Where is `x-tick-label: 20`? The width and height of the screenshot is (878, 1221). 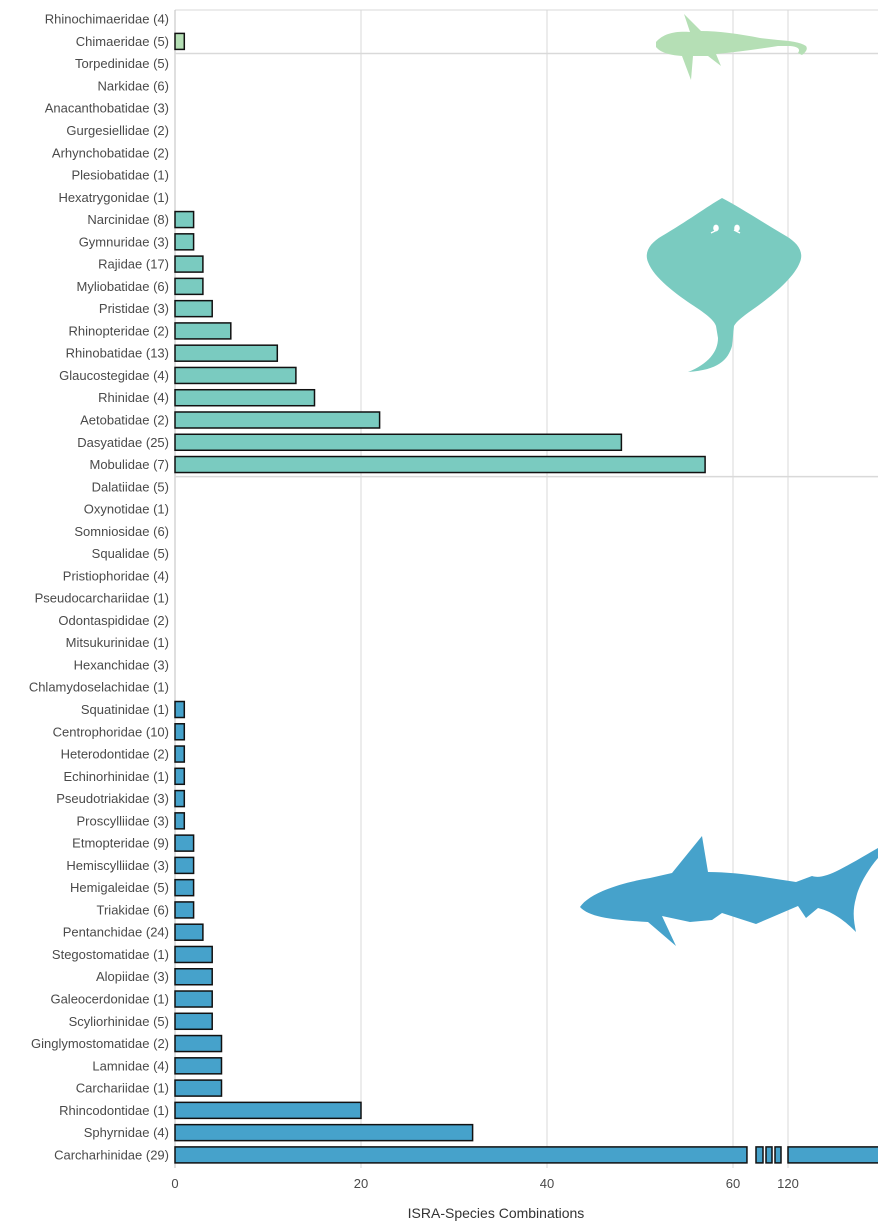 x-tick-label: 20 is located at coordinates (361, 1183).